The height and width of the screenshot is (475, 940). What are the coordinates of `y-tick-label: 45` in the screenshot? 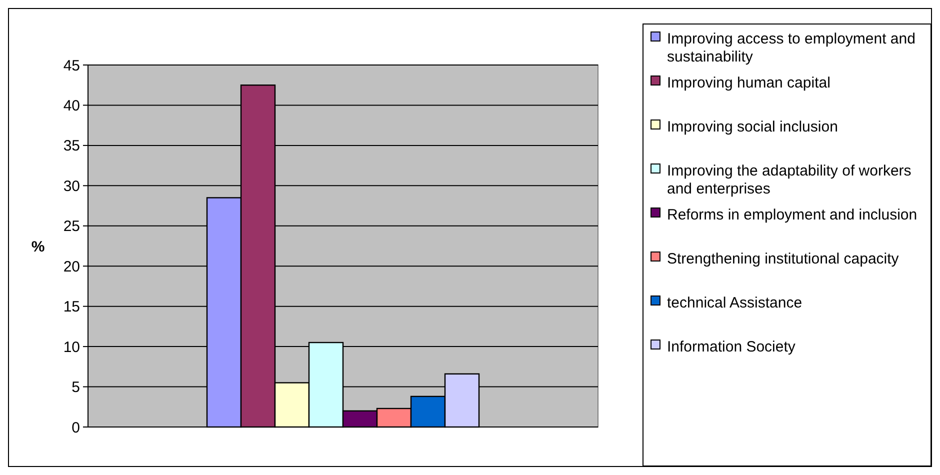 It's located at (71, 65).